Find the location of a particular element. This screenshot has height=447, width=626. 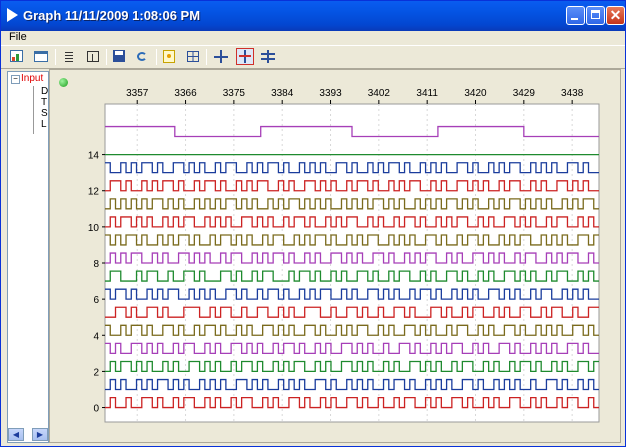

menu-bar: File is located at coordinates (313, 38).